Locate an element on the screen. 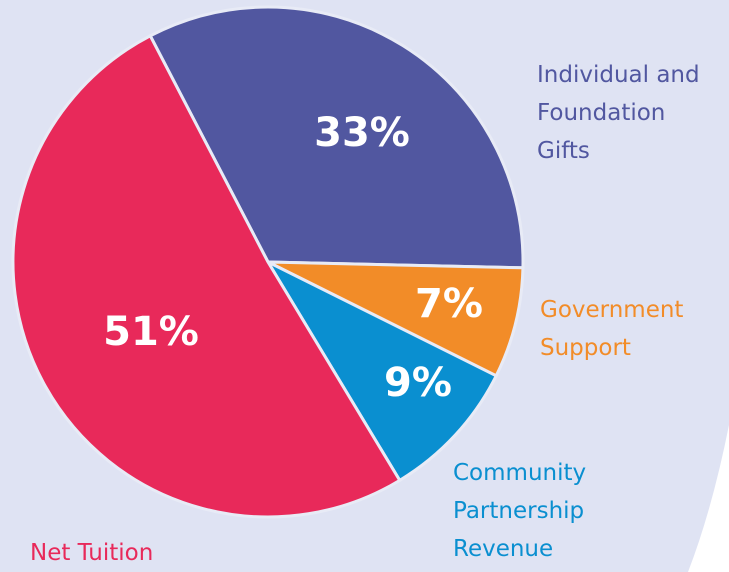 The image size is (729, 572). background-shape is located at coordinates (708, 498).